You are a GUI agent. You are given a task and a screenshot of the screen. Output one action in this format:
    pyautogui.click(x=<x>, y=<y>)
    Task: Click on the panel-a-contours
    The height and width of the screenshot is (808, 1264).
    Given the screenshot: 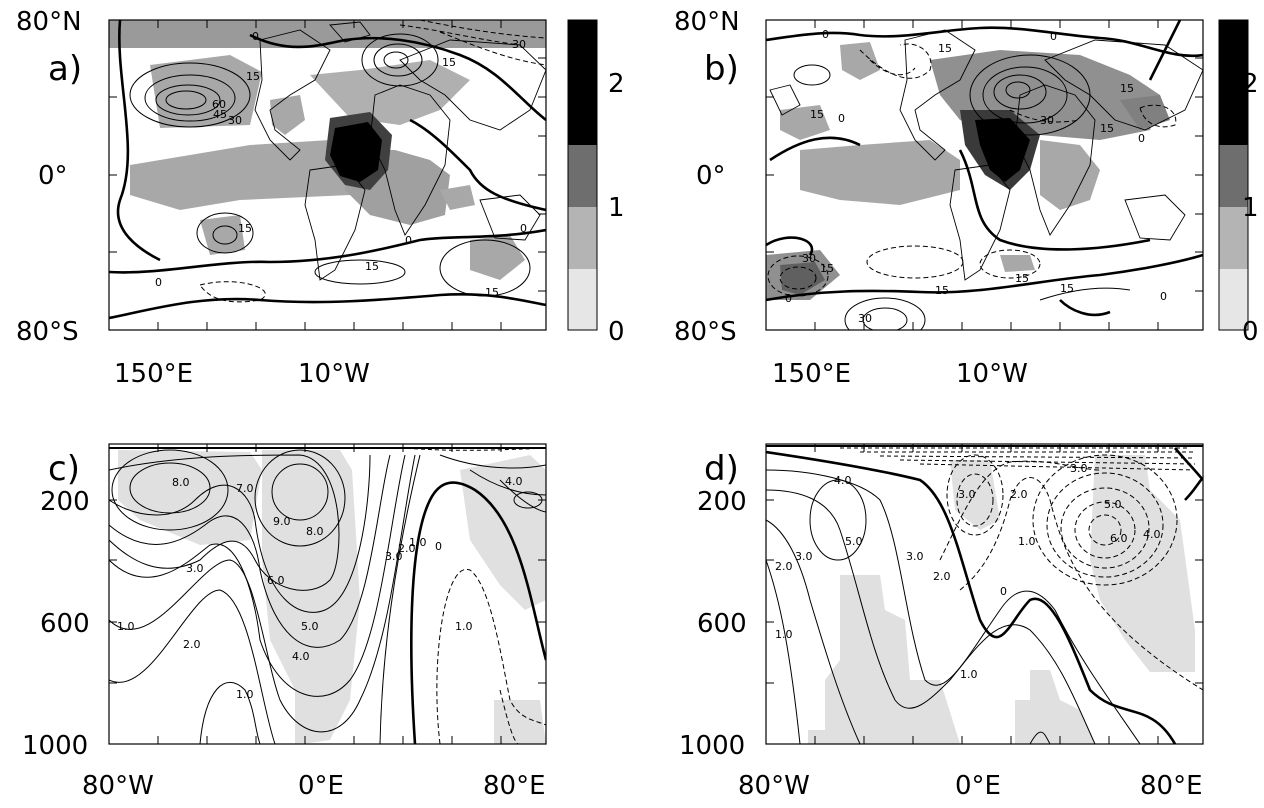 What is the action you would take?
    pyautogui.click(x=327, y=170)
    